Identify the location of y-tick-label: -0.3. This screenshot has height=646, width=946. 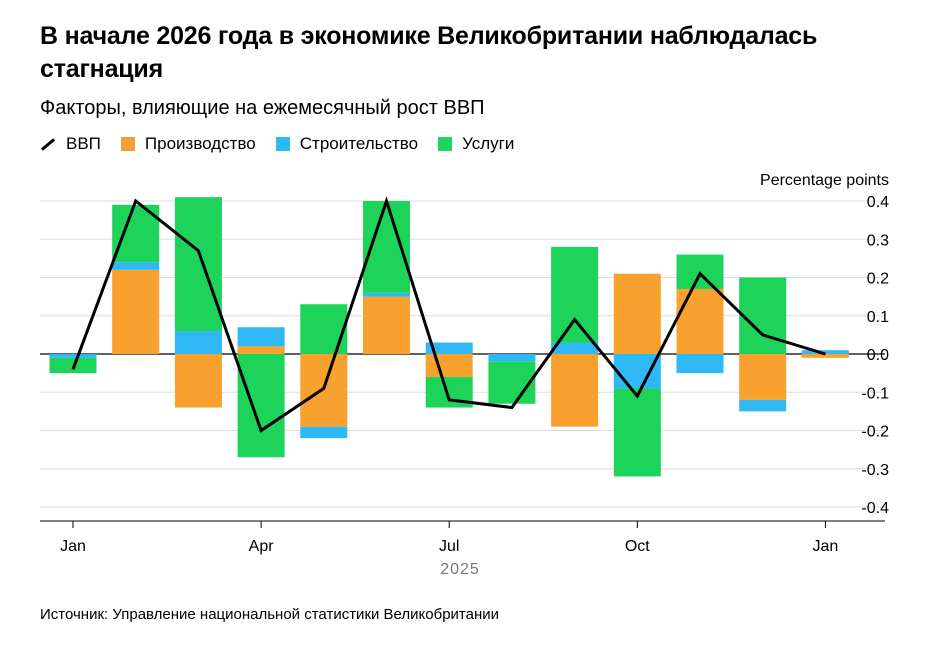
(875, 470).